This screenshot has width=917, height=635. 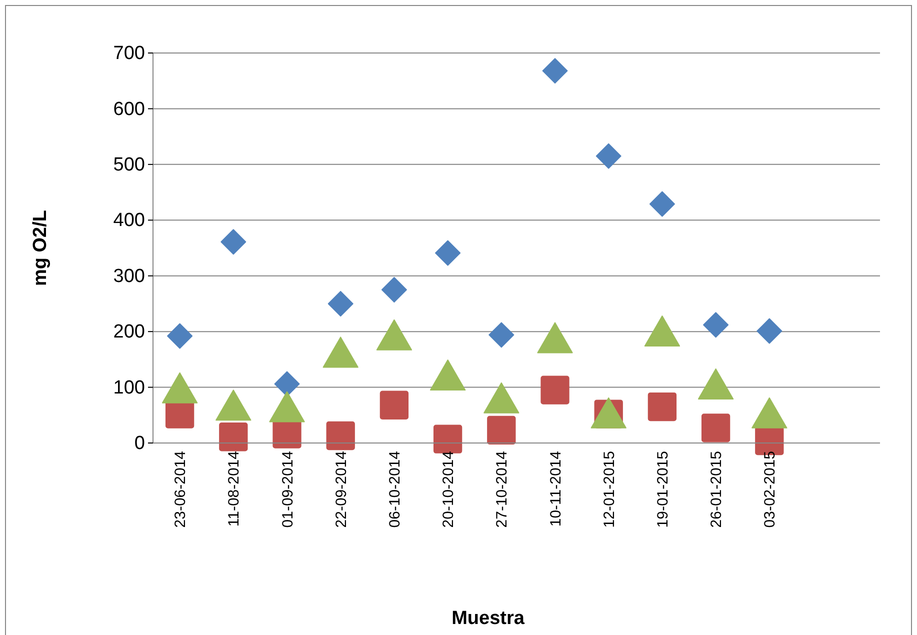 What do you see at coordinates (129, 109) in the screenshot?
I see `y-tick-label: 600` at bounding box center [129, 109].